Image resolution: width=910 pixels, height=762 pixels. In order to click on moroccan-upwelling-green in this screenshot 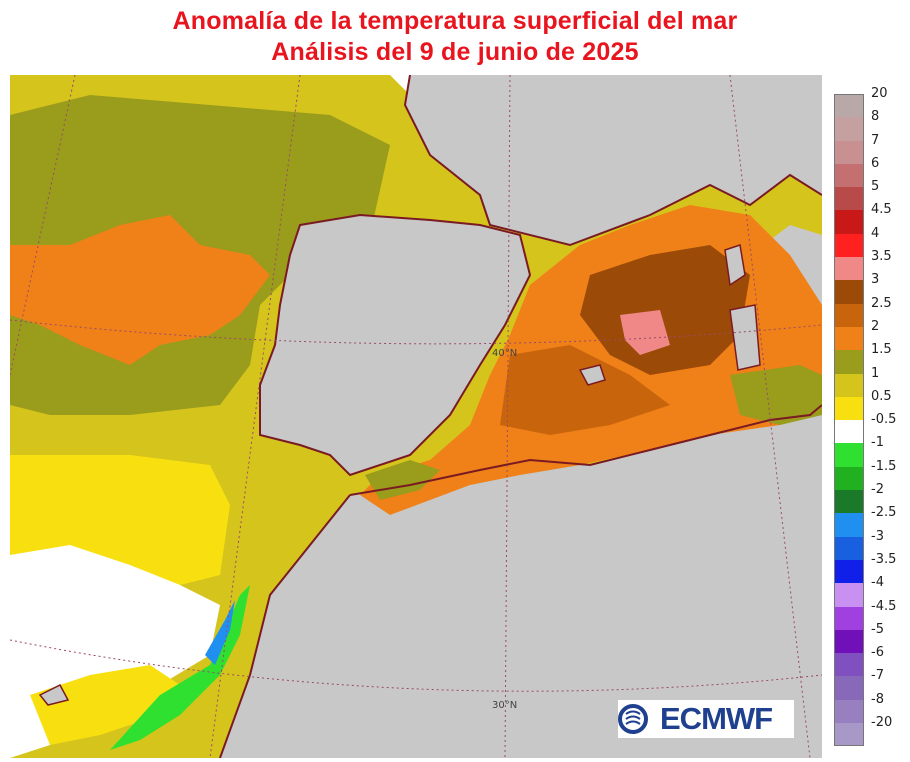, I will do `click(180, 667)`.